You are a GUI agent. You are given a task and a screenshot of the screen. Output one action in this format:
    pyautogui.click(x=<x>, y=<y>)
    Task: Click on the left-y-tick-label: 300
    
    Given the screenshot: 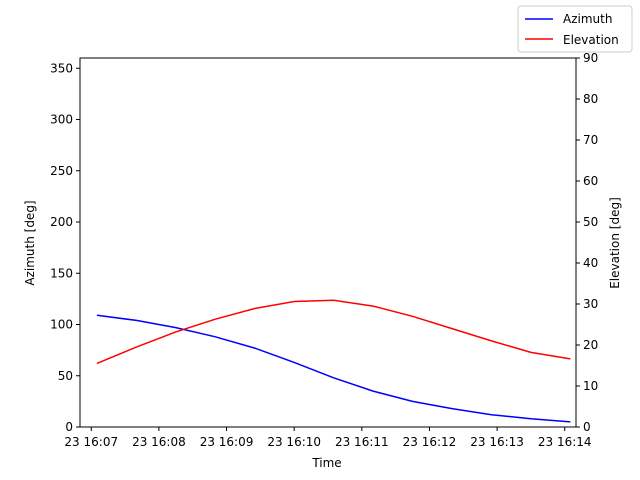 What is the action you would take?
    pyautogui.click(x=61, y=120)
    